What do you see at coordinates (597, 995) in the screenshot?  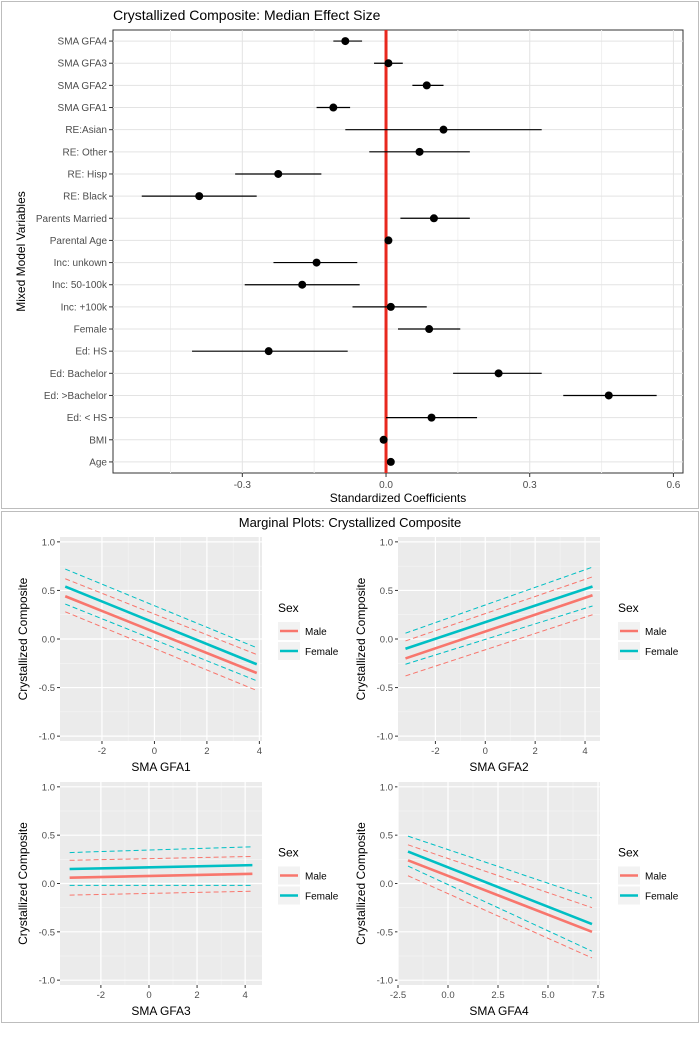 I see `marginal-x-tick-label: 7.5` at bounding box center [597, 995].